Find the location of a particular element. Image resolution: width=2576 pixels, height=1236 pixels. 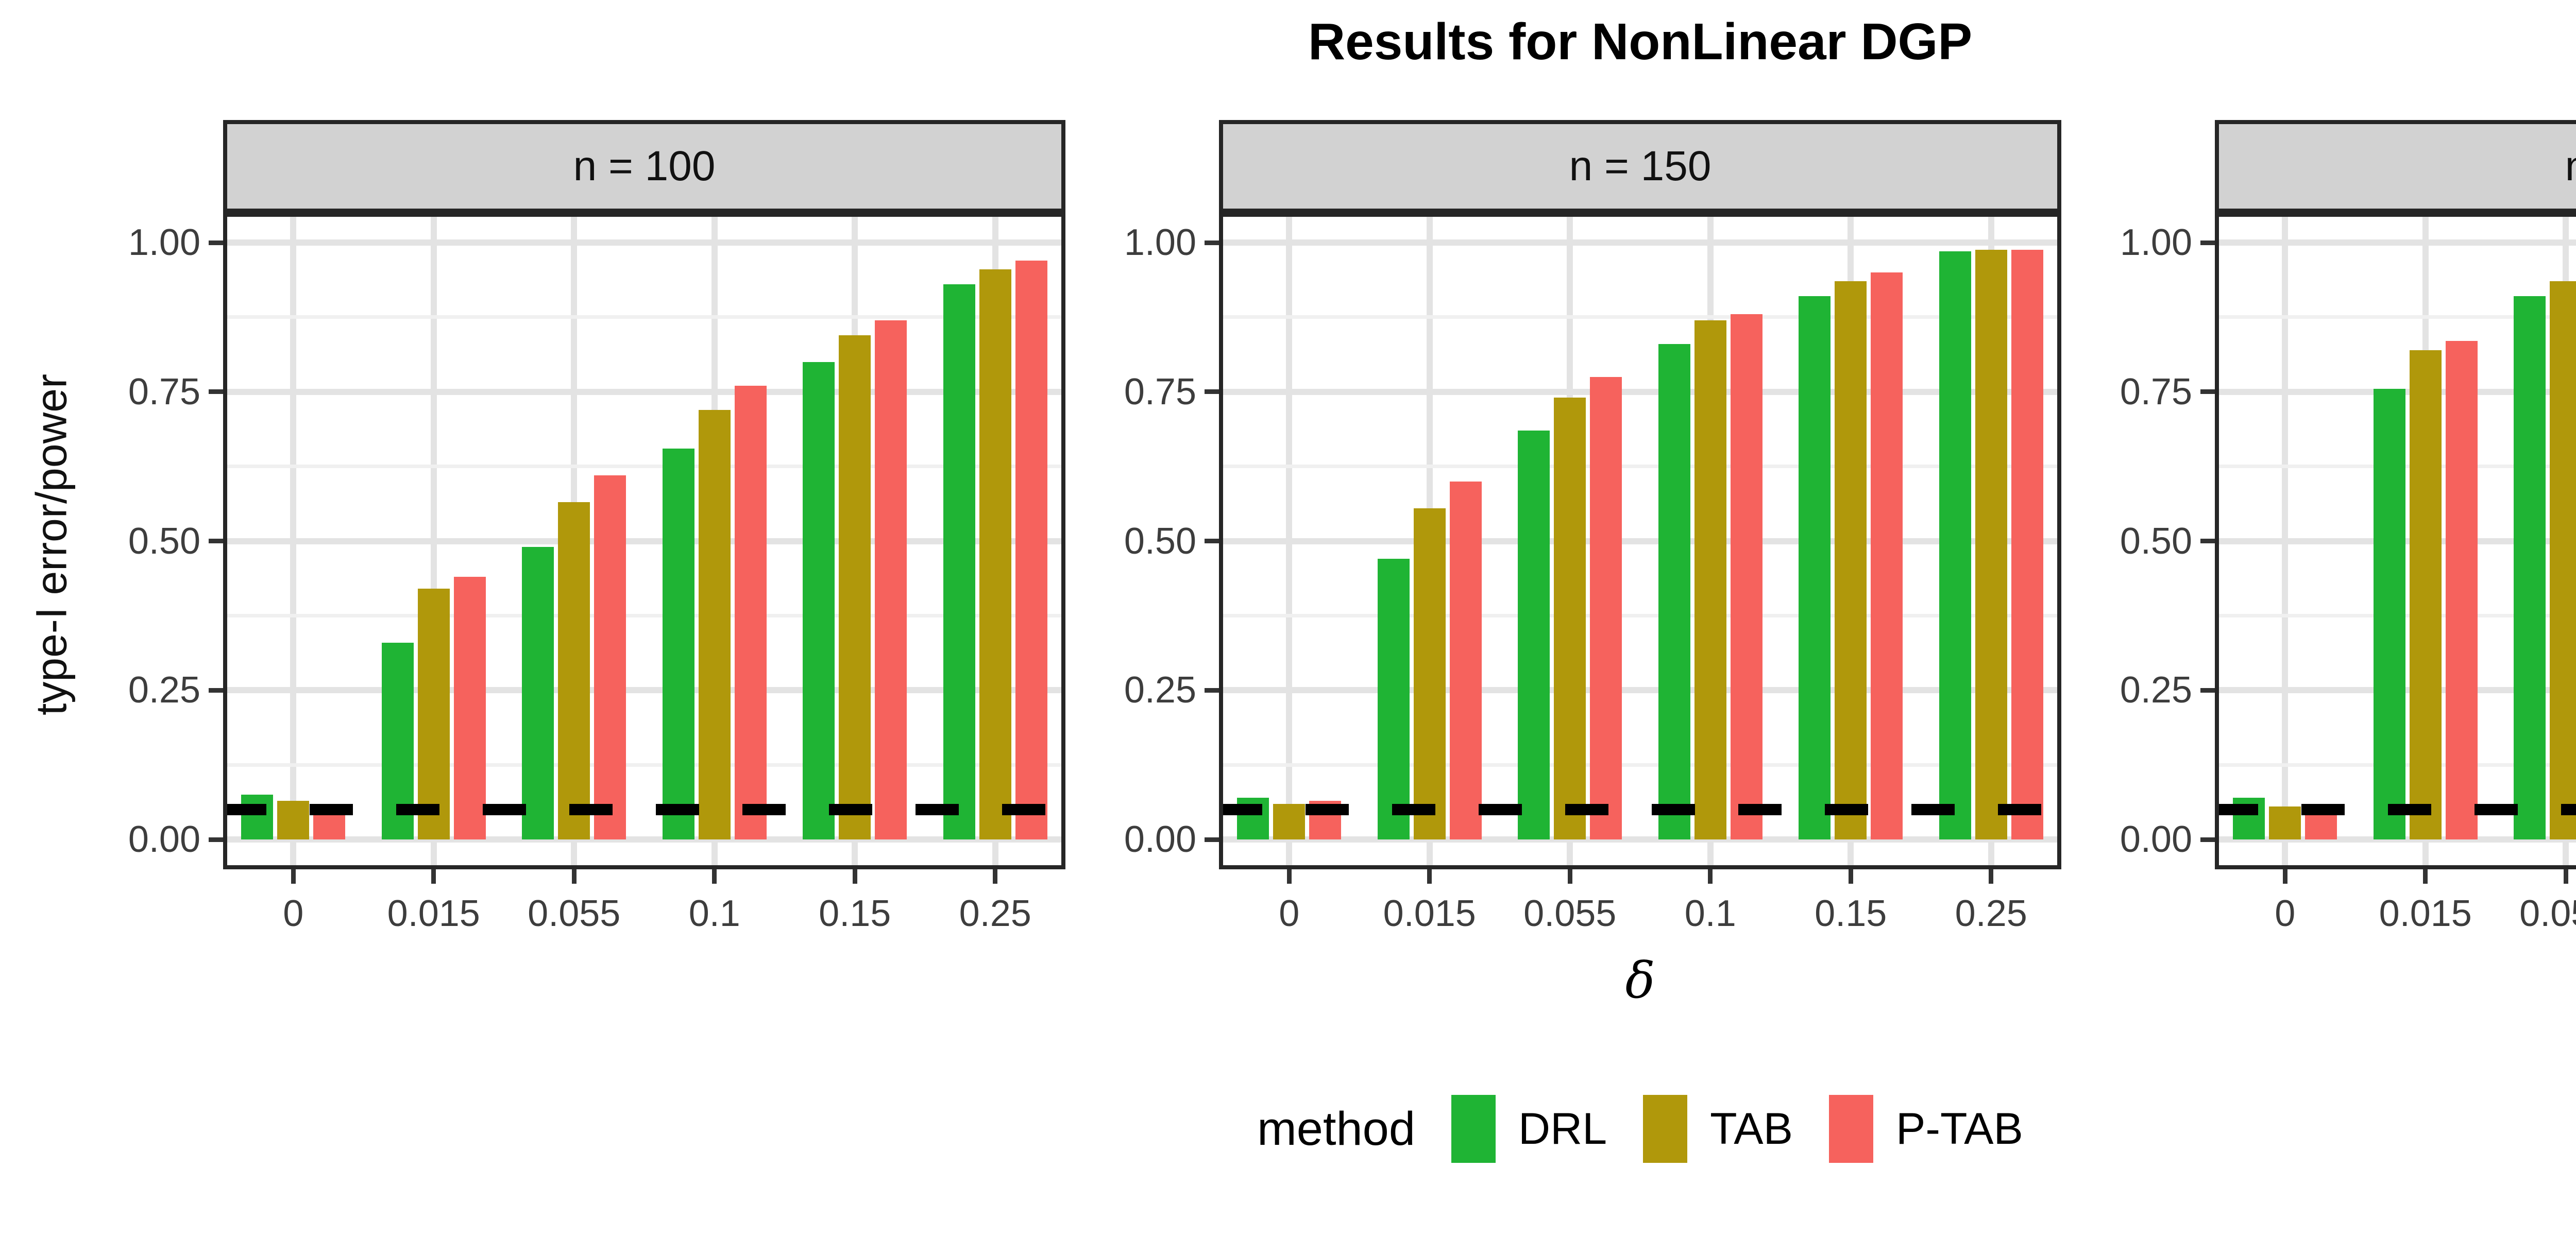

legend-entry-tab: TAB is located at coordinates (1718, 1129).